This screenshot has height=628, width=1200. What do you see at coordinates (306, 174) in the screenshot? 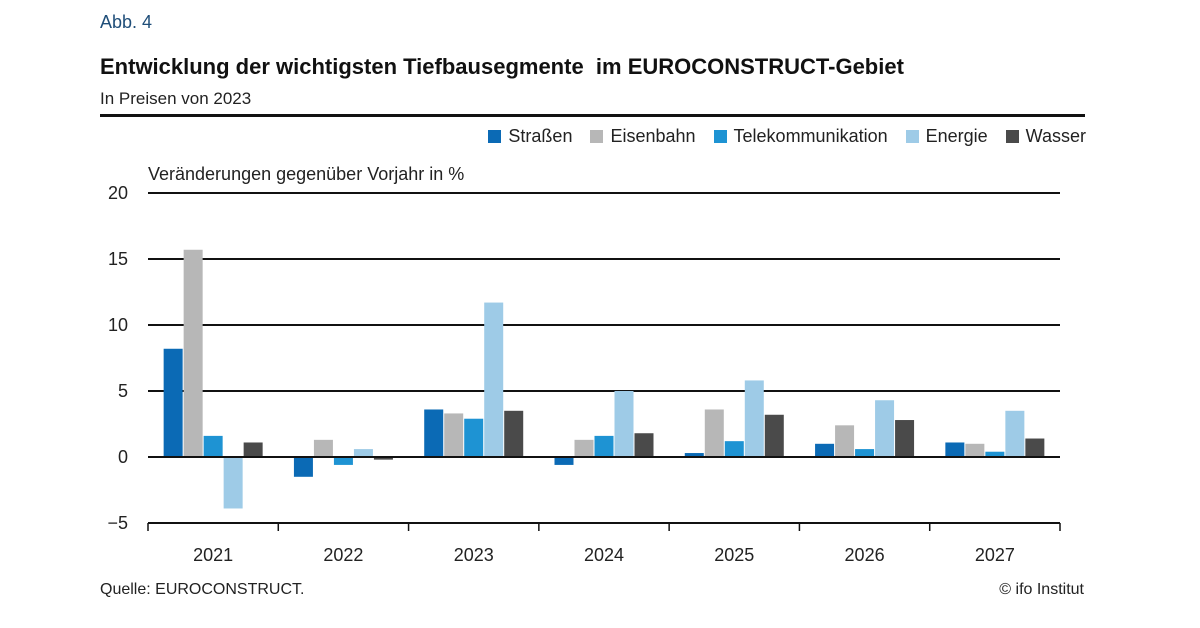
I see `y-axis-label: Veränderungen gegenüber Vorjahr in %` at bounding box center [306, 174].